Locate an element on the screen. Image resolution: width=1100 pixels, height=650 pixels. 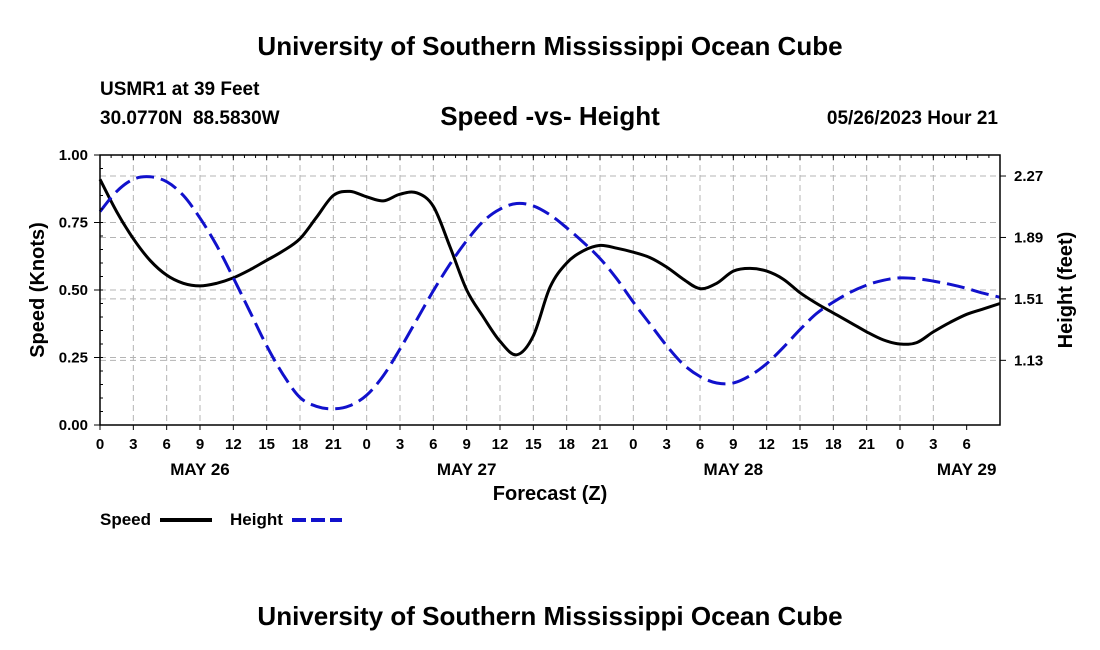
date-hour-label: 05/26/2023 Hour 21 is located at coordinates (913, 118).